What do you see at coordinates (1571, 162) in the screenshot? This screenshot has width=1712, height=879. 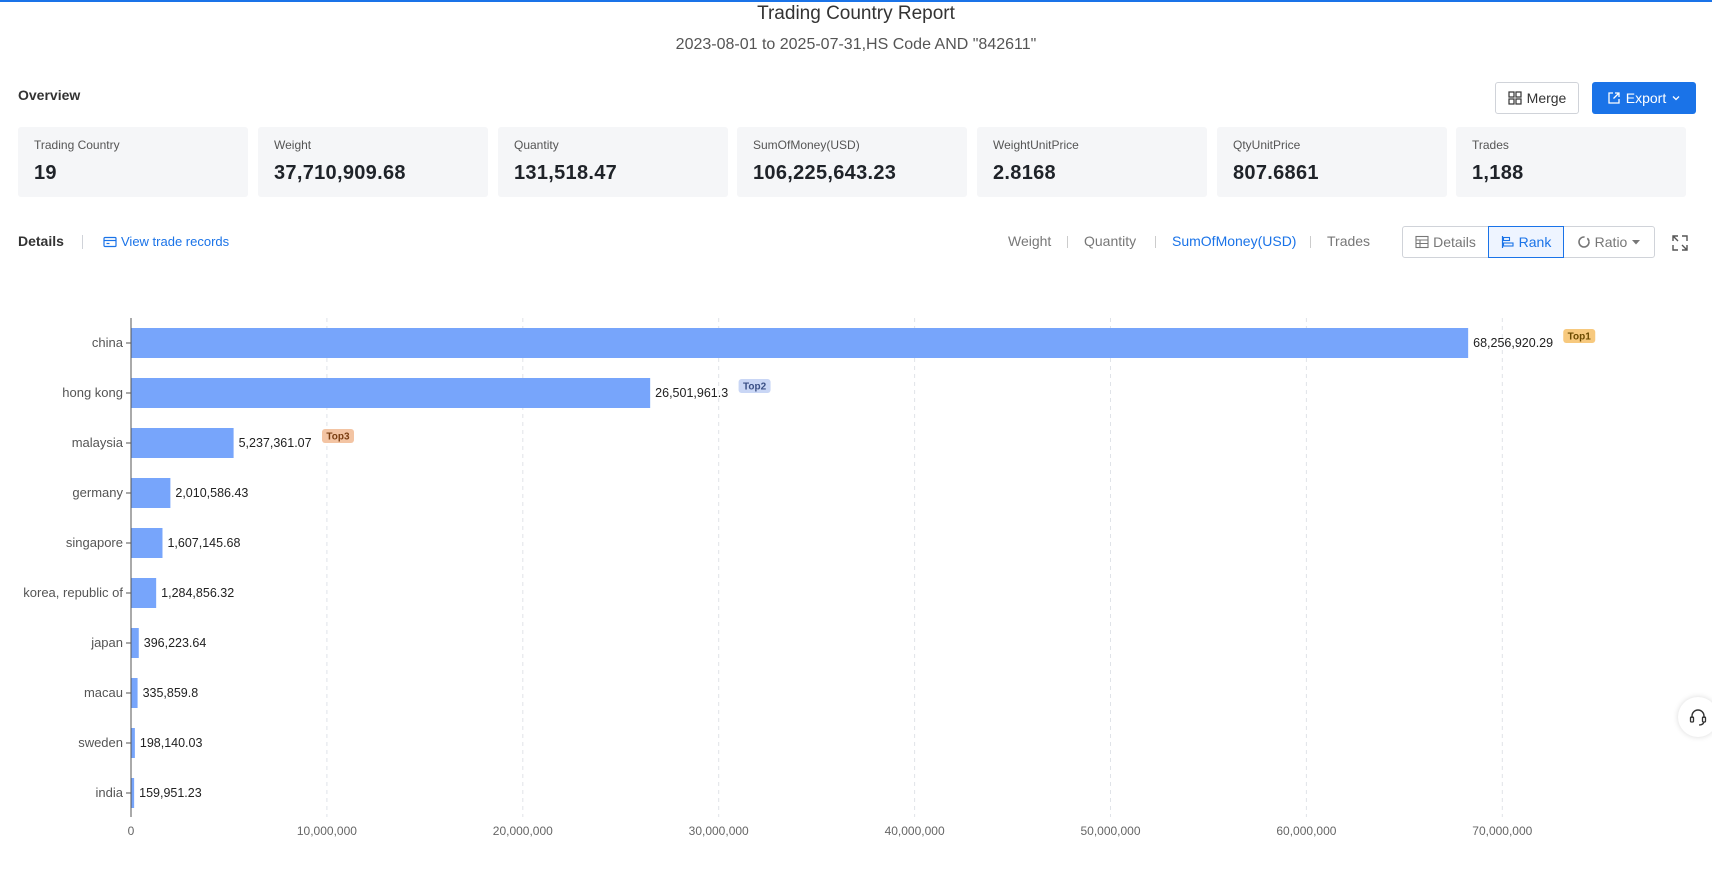 I see `card-trades: Trades 1,188` at bounding box center [1571, 162].